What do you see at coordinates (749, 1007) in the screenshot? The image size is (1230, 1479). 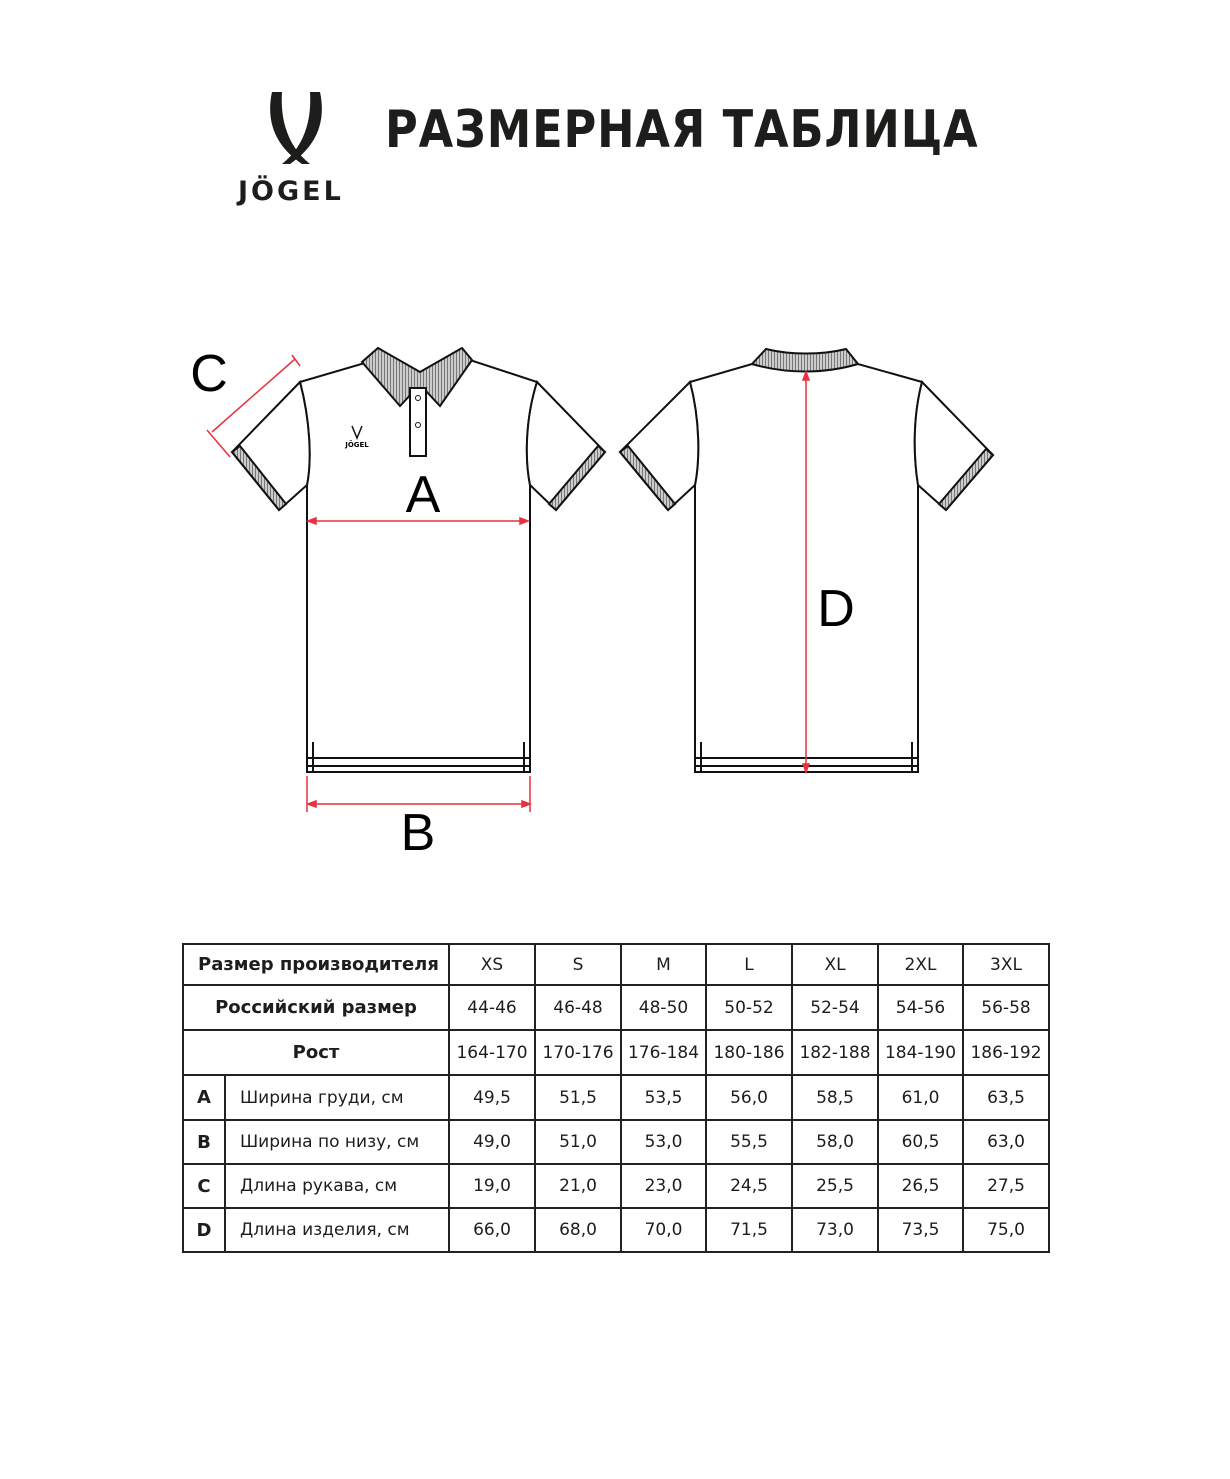 I see `cell: 50-52` at bounding box center [749, 1007].